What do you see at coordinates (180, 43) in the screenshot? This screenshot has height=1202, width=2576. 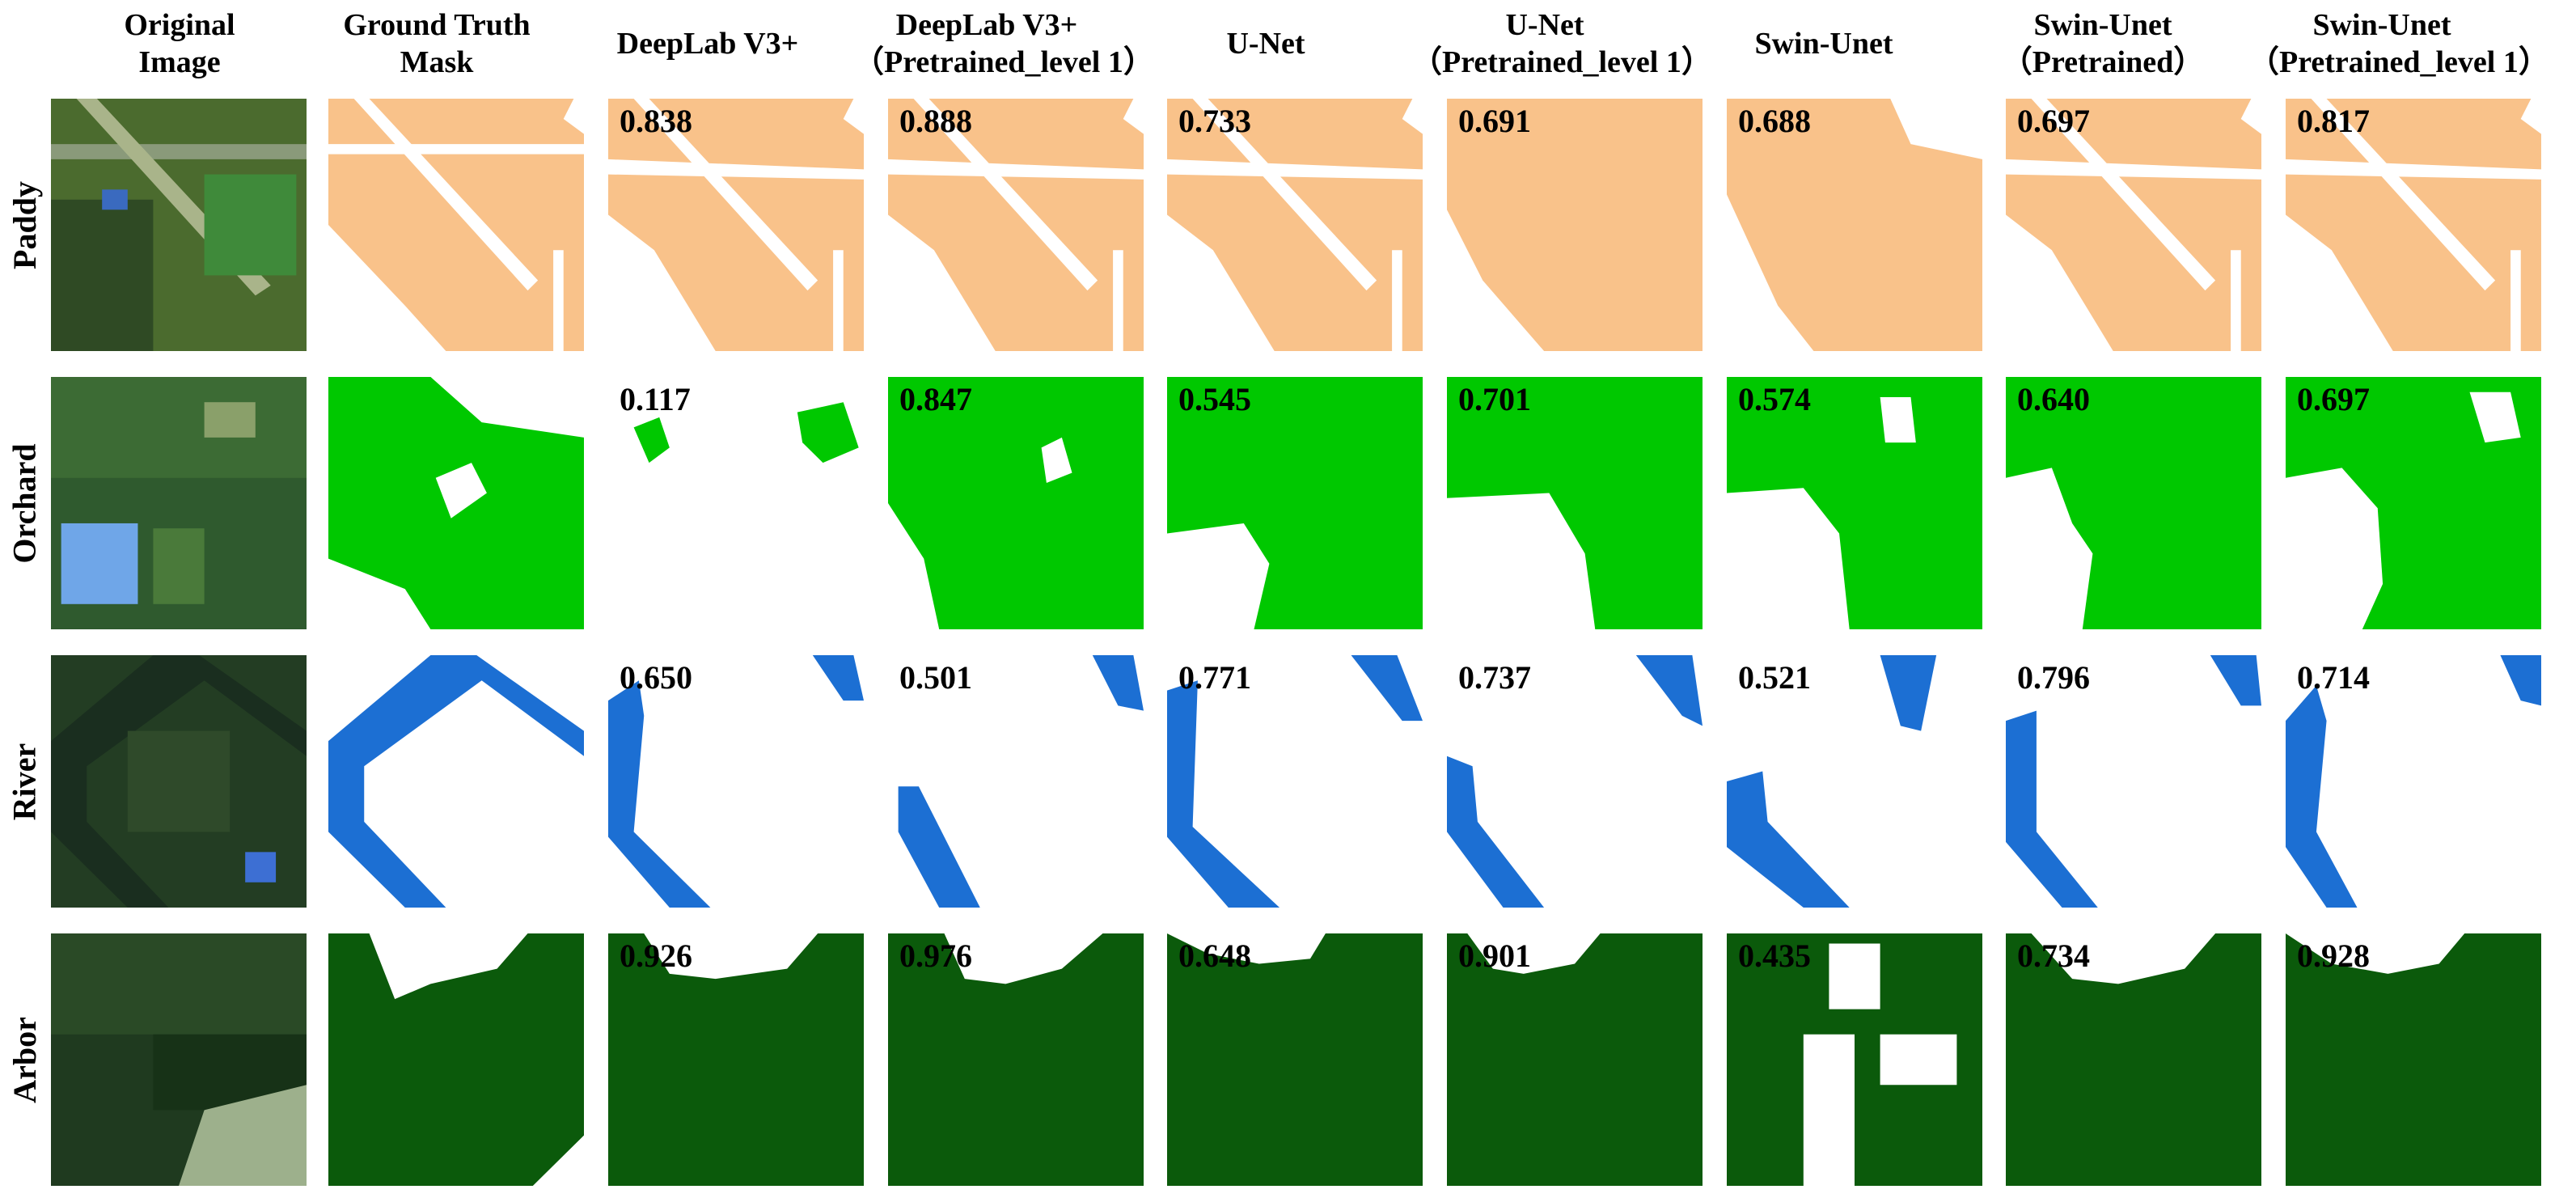 I see `column-header-original: Original Image` at bounding box center [180, 43].